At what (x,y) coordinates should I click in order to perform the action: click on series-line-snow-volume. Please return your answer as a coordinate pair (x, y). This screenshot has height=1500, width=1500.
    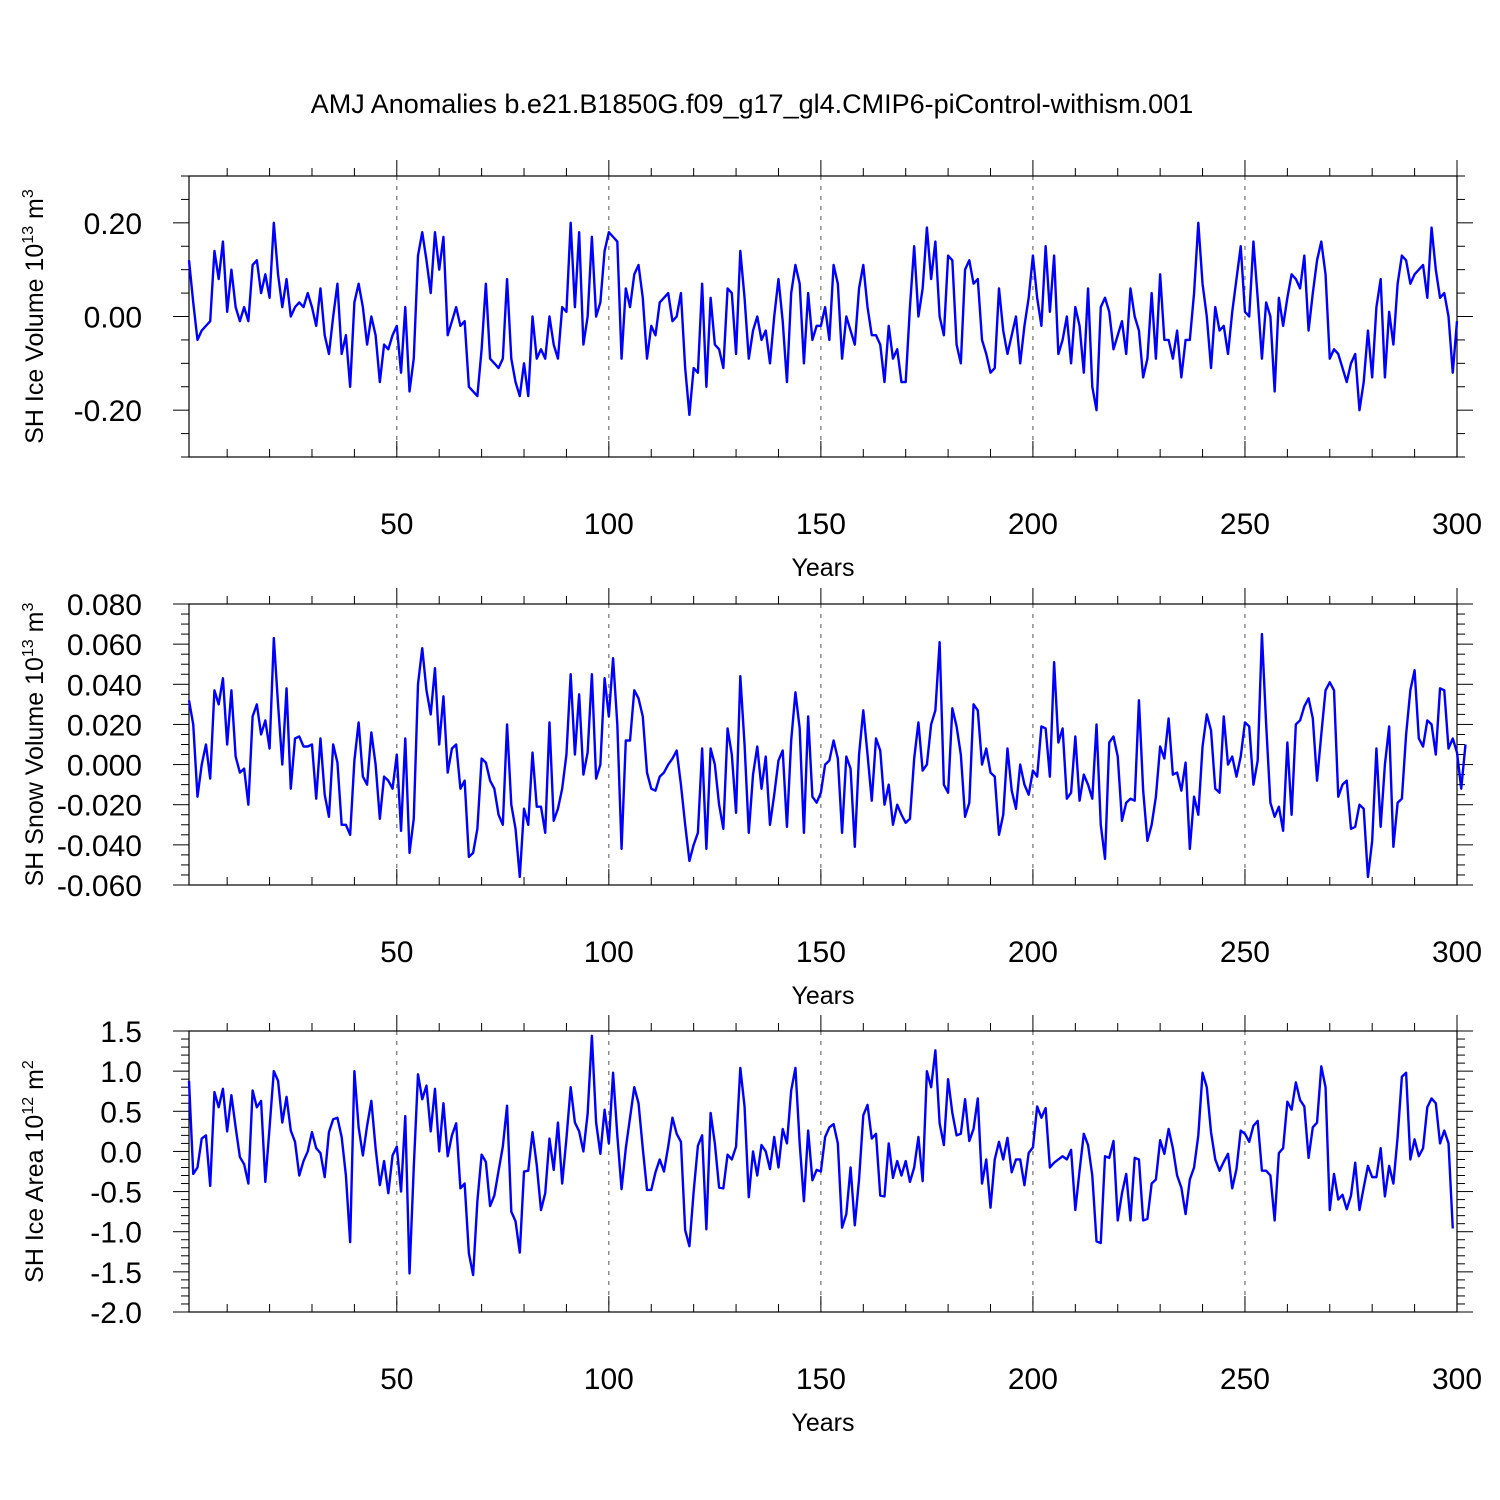
    Looking at the image, I should click on (827, 755).